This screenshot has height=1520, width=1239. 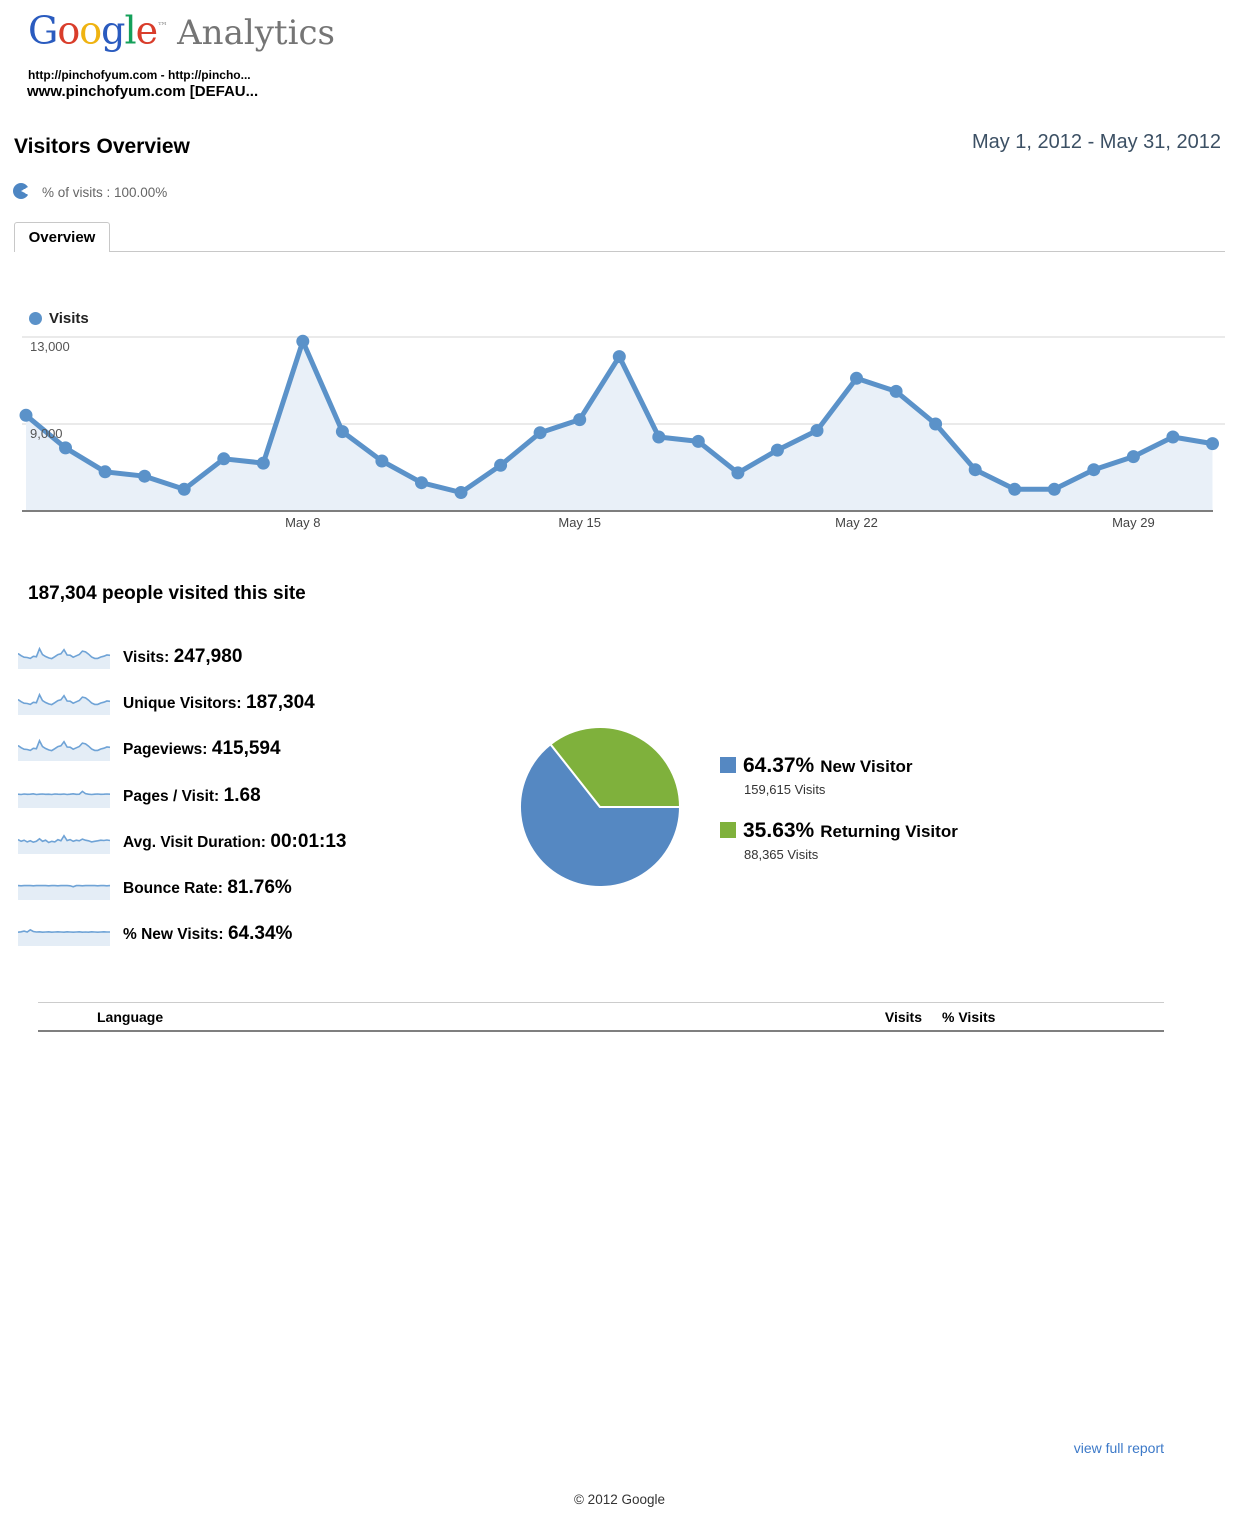 What do you see at coordinates (308, 841) in the screenshot?
I see `metric-value: 00:01:13` at bounding box center [308, 841].